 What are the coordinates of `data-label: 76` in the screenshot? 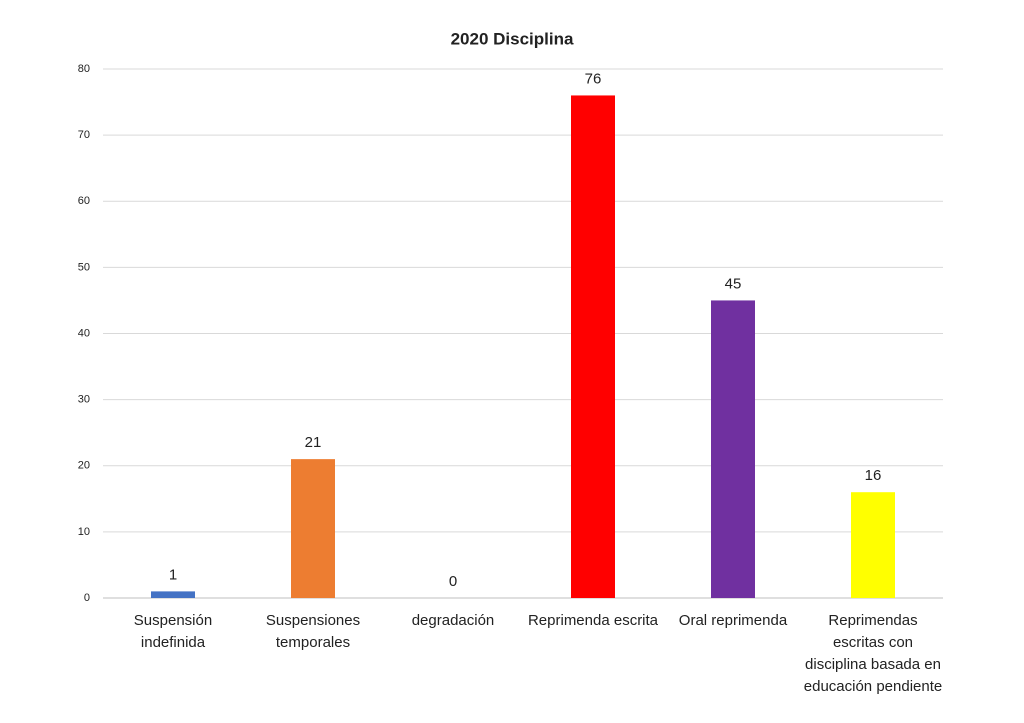 It's located at (593, 78).